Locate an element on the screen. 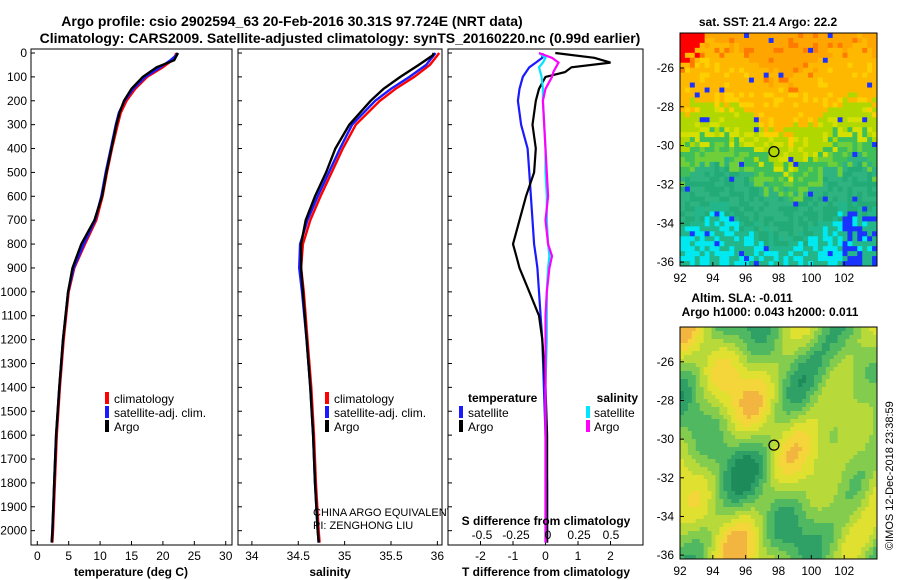 This screenshot has height=580, width=900. temperature-tick-label: 5 is located at coordinates (68, 556).